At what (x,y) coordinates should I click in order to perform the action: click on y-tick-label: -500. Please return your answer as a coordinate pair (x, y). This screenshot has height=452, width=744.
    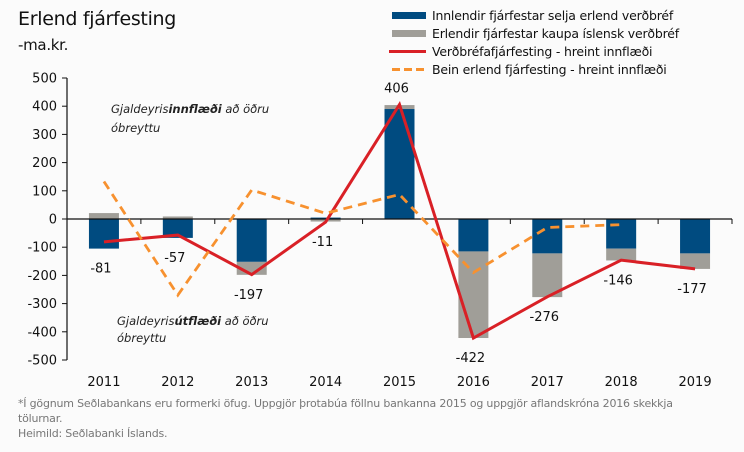
    Looking at the image, I should click on (42, 361).